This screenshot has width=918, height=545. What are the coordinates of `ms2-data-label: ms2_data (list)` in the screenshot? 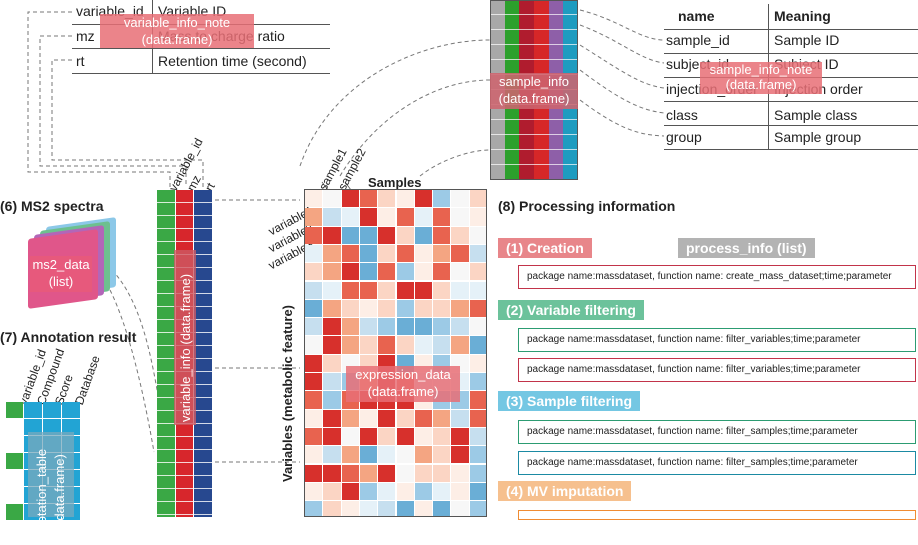 It's located at (61, 274).